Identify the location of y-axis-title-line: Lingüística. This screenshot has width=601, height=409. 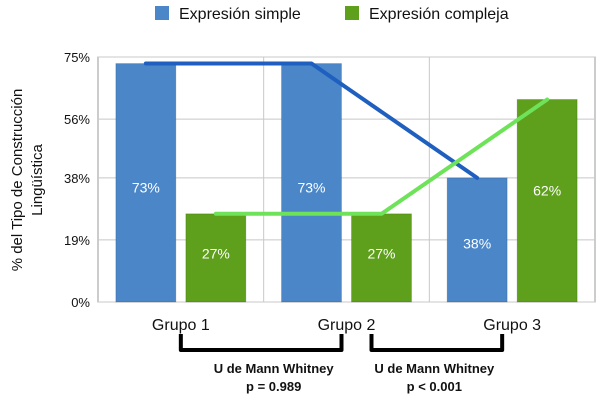
(37, 179).